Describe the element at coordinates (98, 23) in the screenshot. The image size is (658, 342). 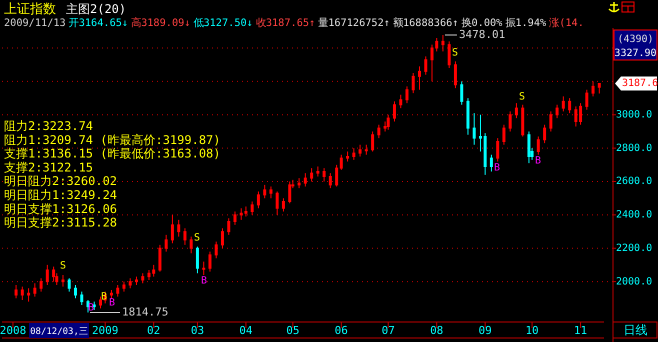
I see `annotation: 开3164.65↓` at that location.